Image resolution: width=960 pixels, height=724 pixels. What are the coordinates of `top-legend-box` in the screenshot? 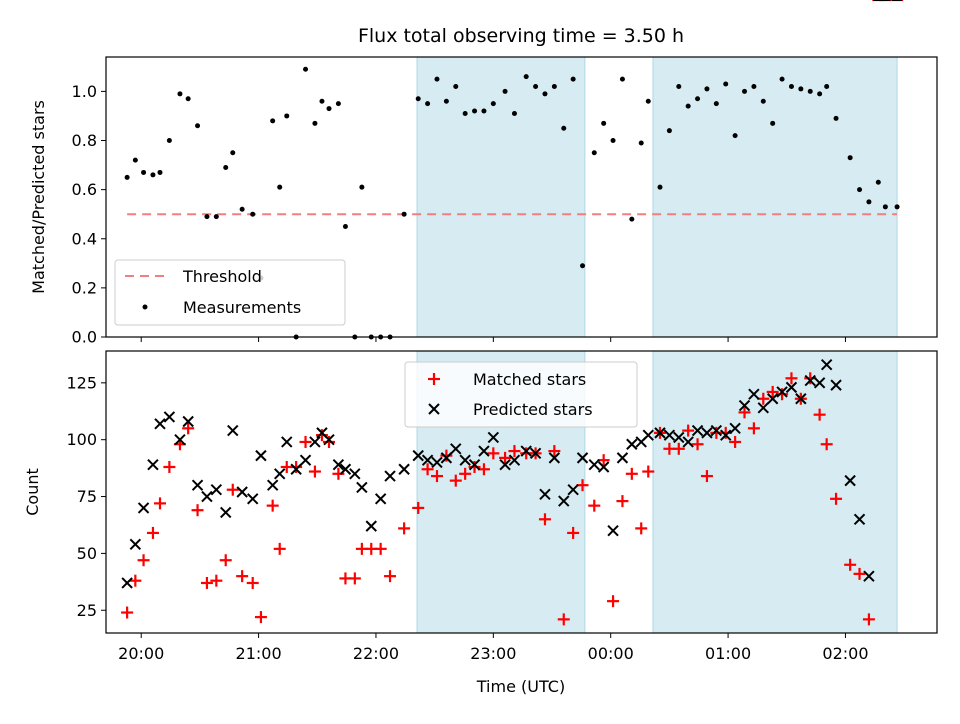 It's located at (230, 292).